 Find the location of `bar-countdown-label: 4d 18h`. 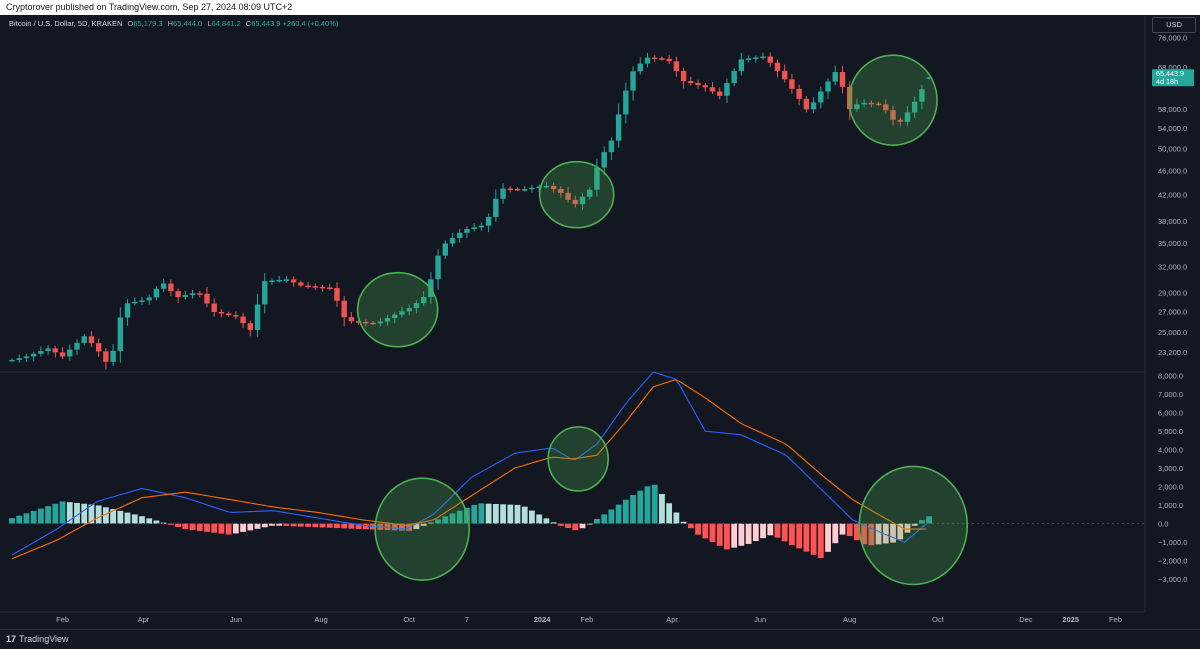

bar-countdown-label: 4d 18h is located at coordinates (1167, 81).